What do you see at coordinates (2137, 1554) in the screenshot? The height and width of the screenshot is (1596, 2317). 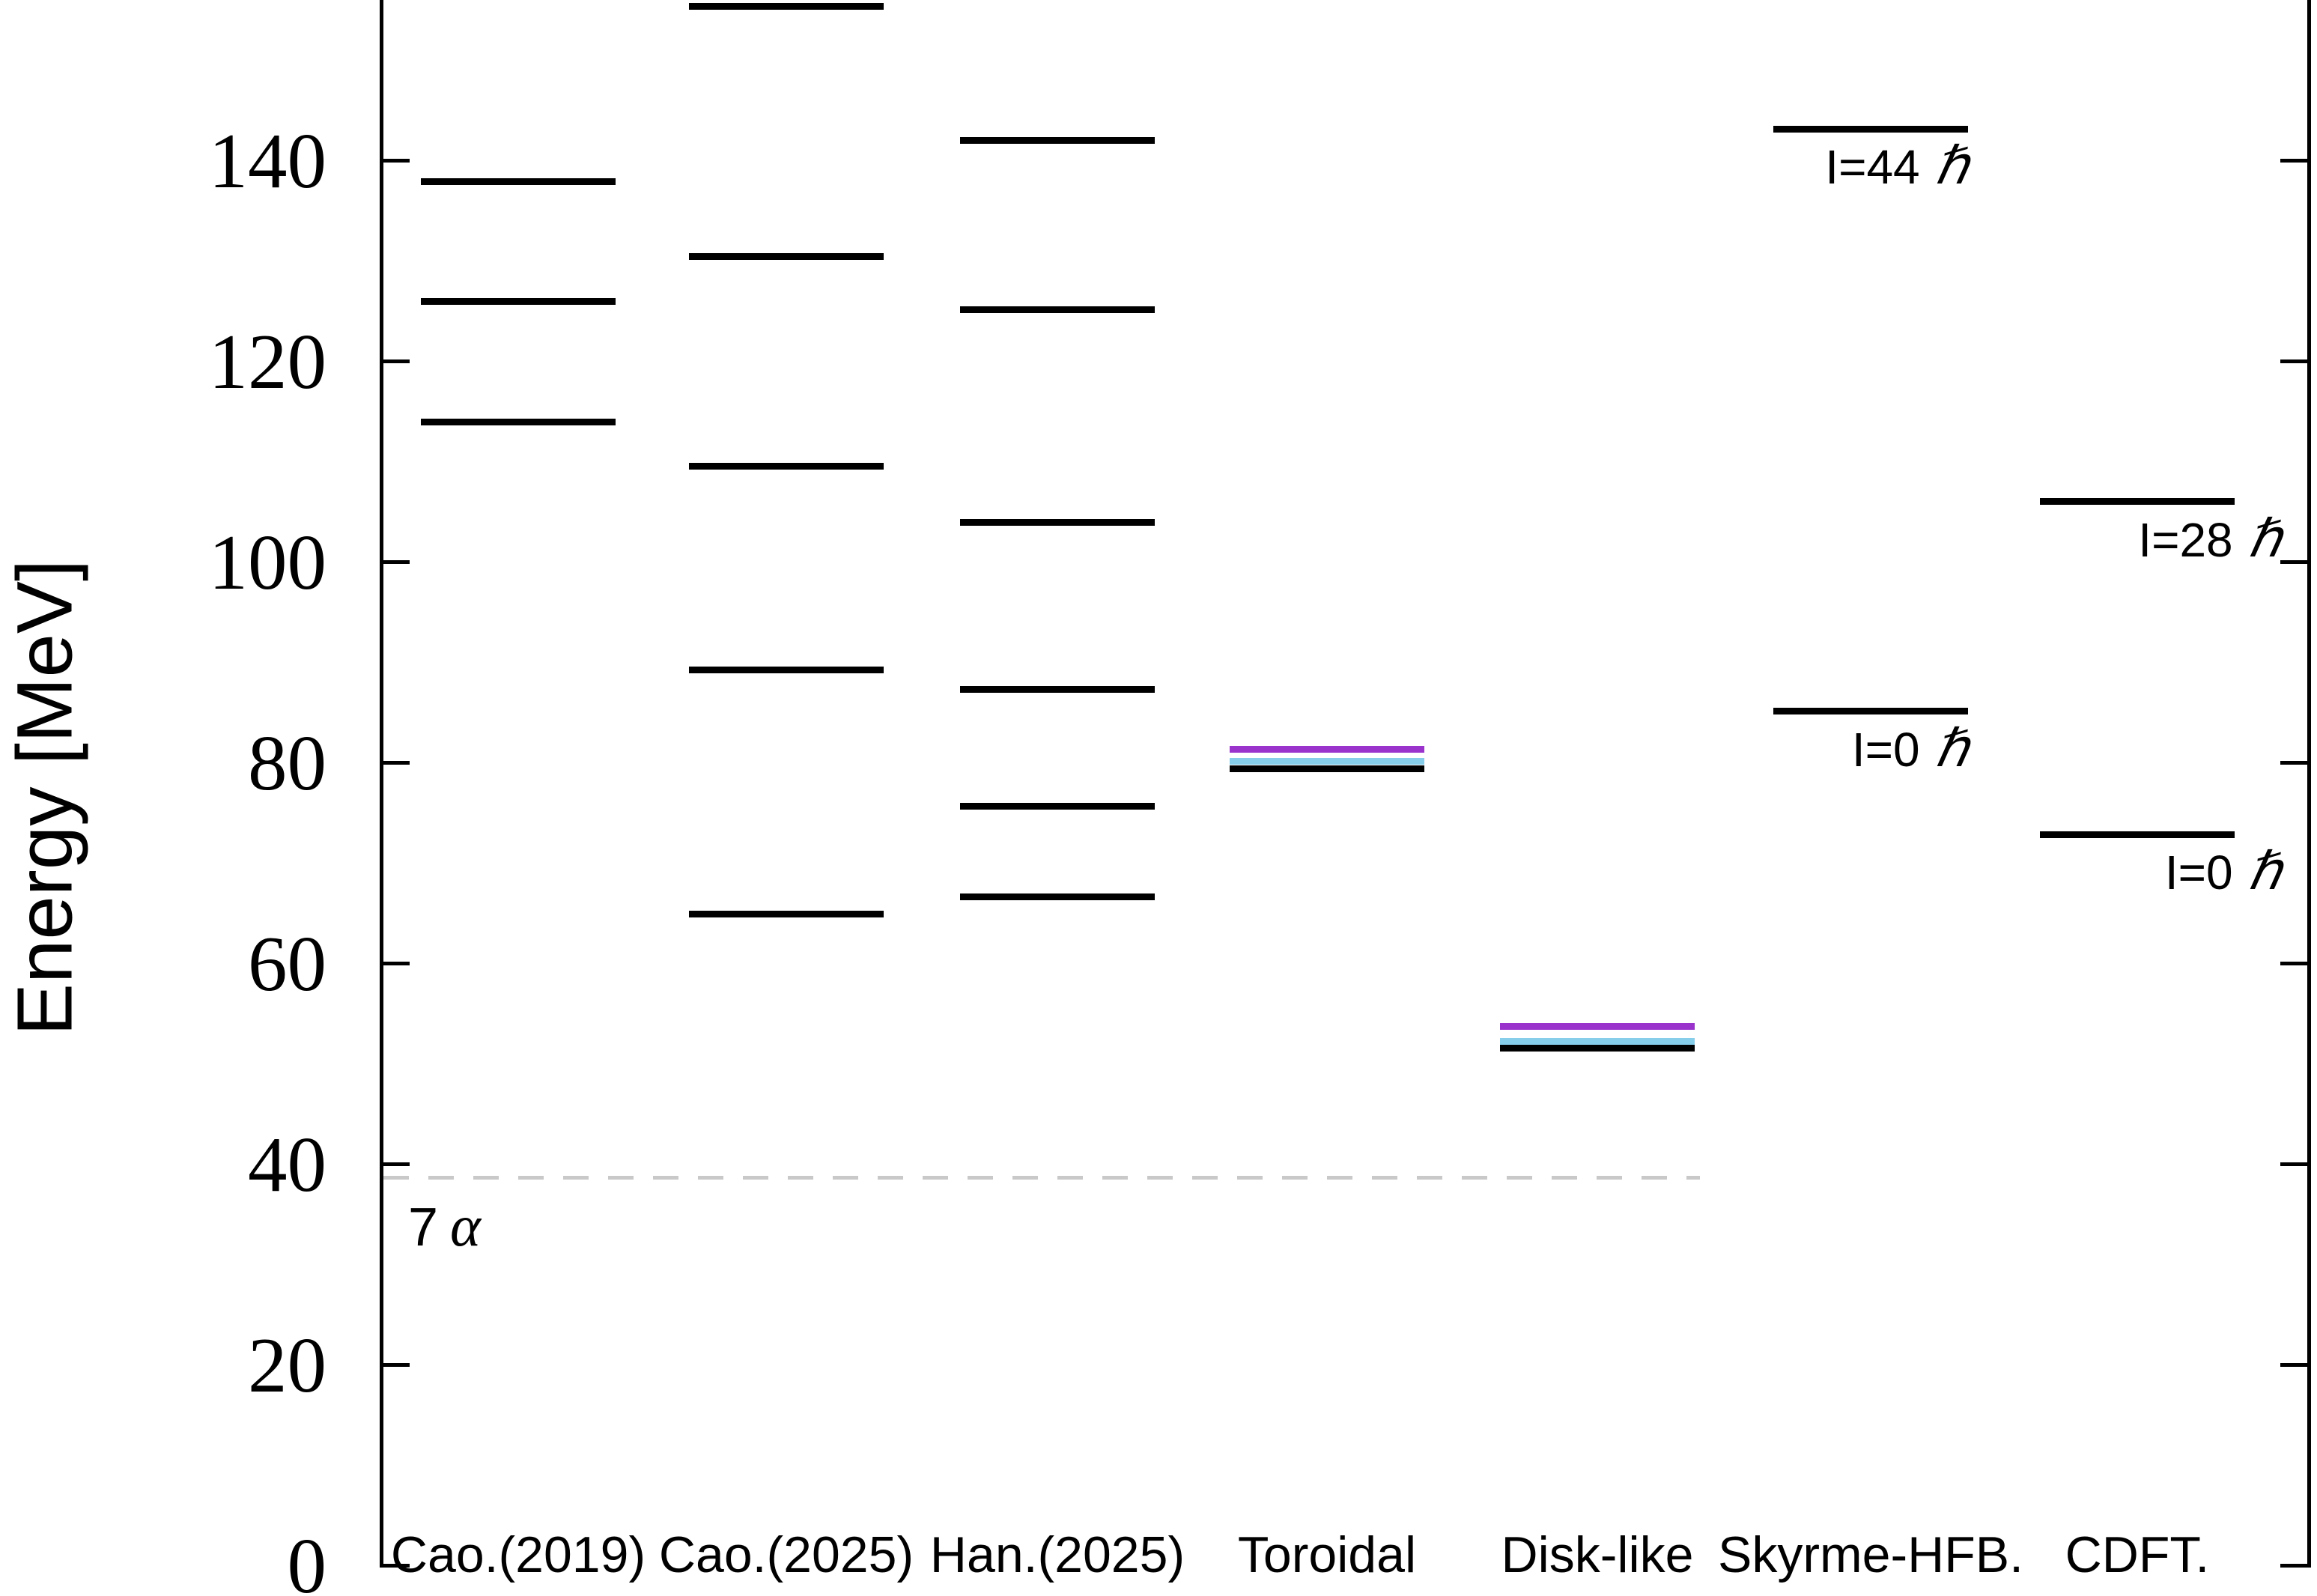 I see `x-category-label: CDFT.` at bounding box center [2137, 1554].